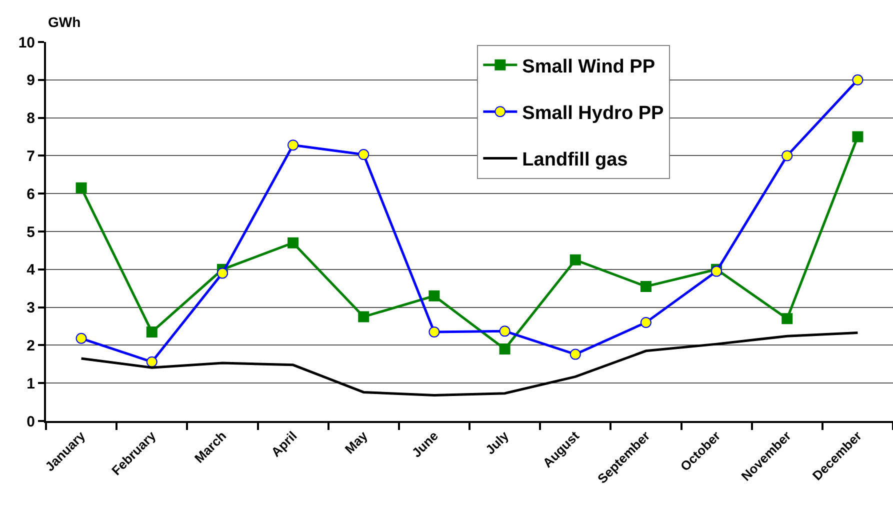  Describe the element at coordinates (30, 421) in the screenshot. I see `y-tick-label: 0` at that location.